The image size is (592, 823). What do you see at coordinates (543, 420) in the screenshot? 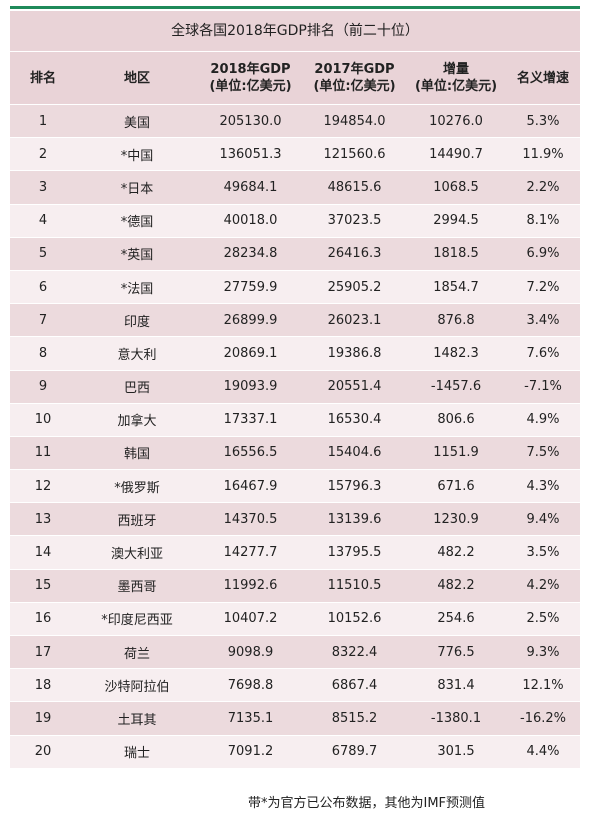
I see `growth-cell: 4.9%` at bounding box center [543, 420].